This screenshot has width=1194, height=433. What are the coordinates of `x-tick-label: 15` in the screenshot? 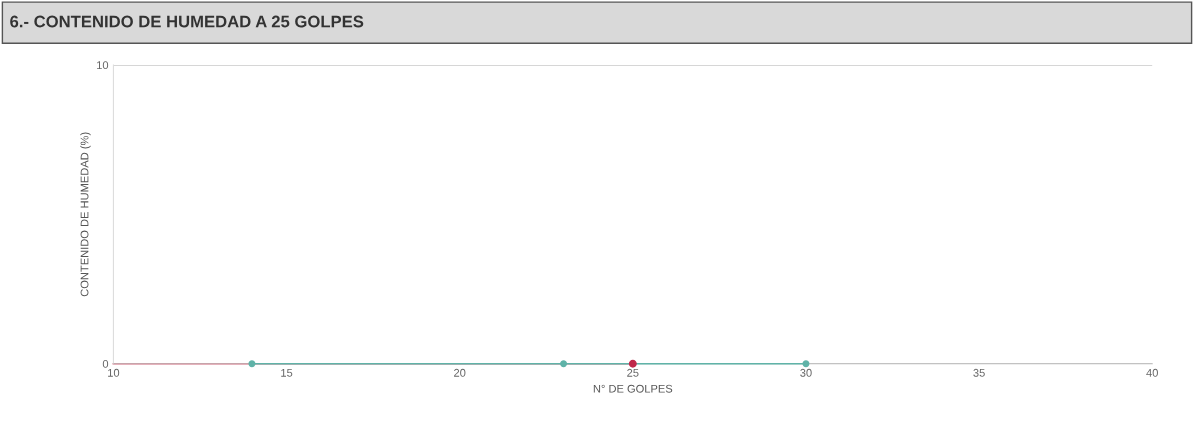 It's located at (287, 372).